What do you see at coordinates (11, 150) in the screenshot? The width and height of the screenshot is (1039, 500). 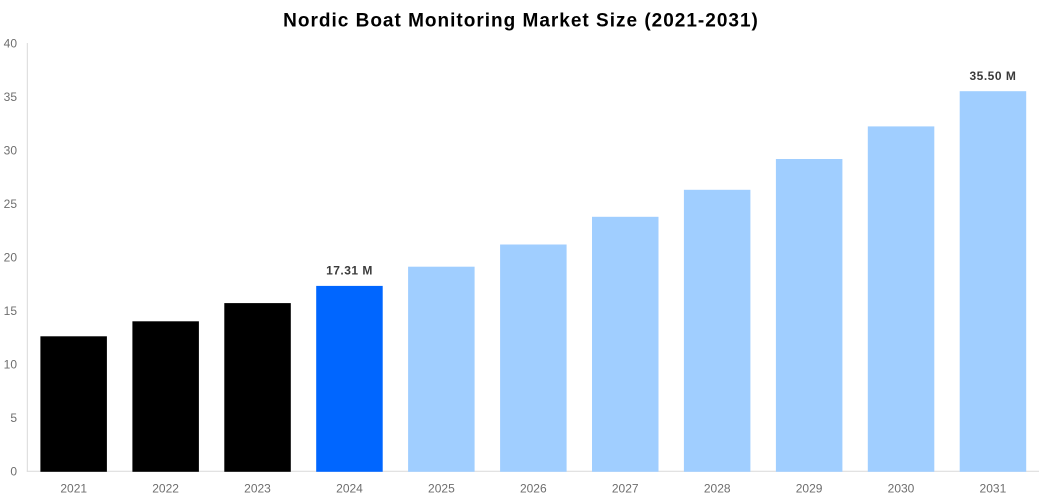 I see `svg-text: 30` at bounding box center [11, 150].